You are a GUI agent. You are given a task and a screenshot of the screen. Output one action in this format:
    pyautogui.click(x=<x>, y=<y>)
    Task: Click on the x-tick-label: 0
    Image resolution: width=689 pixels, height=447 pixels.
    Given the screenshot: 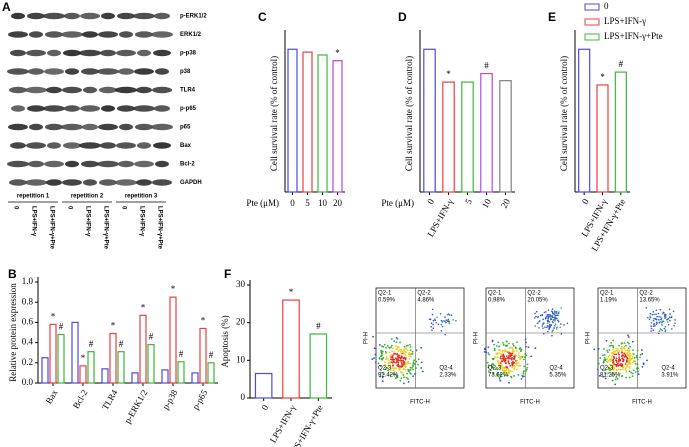 What is the action you would take?
    pyautogui.click(x=292, y=203)
    